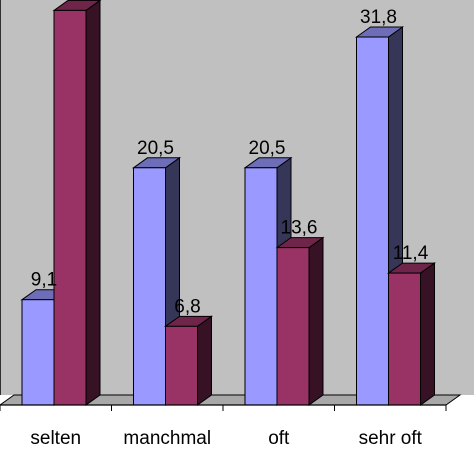 This screenshot has height=474, width=474. I want to click on x-axis: selten manchmal oft sehr oft, so click(223, 426).